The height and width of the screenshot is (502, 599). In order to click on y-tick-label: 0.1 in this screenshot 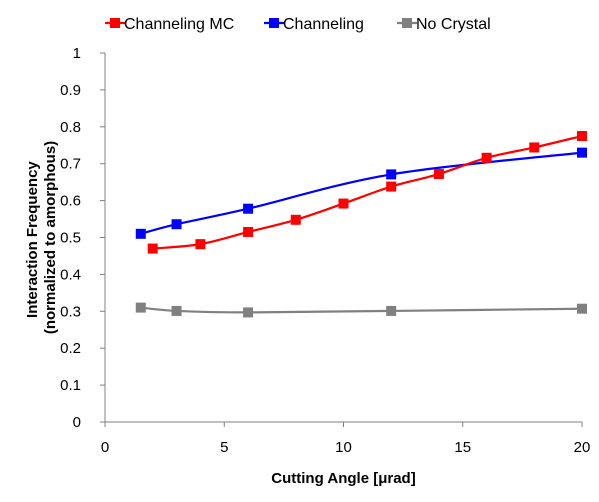, I will do `click(70, 385)`.